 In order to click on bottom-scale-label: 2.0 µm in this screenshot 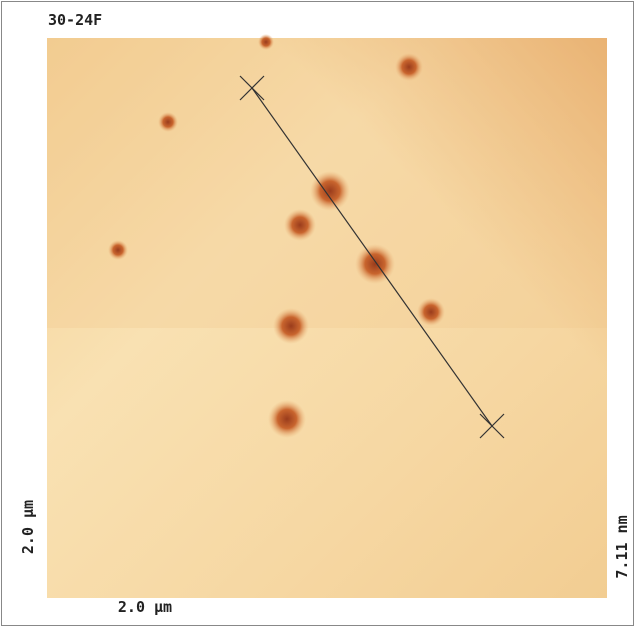, I will do `click(145, 607)`.